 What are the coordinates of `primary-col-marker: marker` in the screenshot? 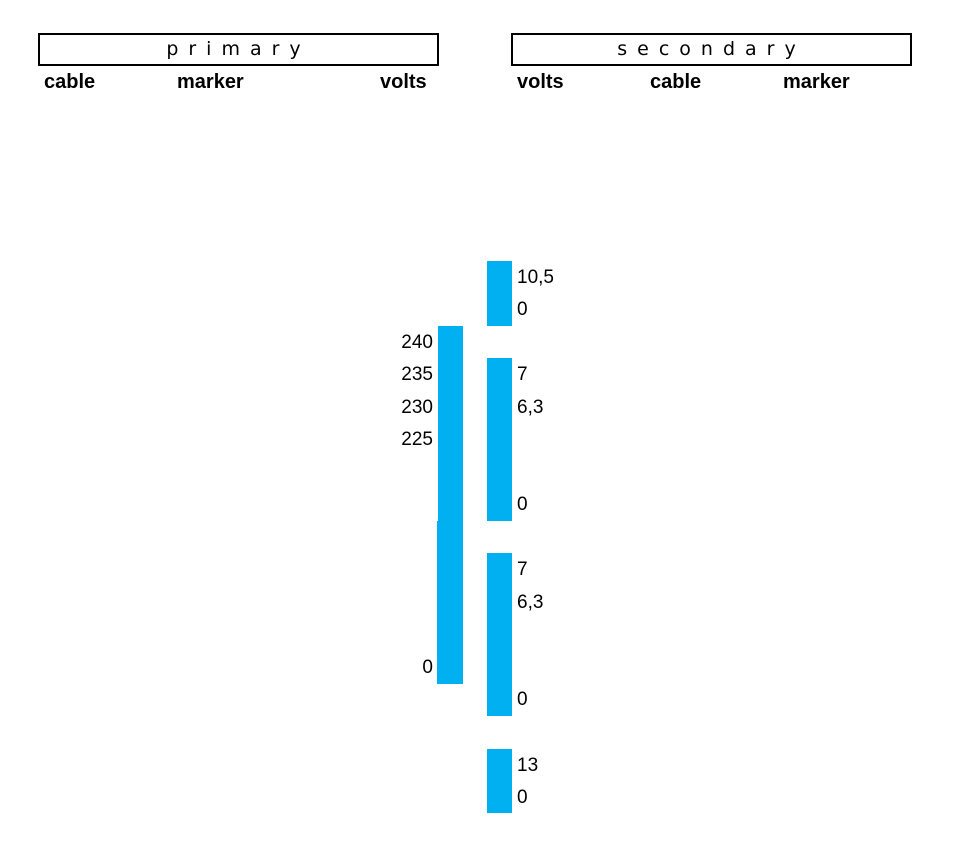 It's located at (210, 82).